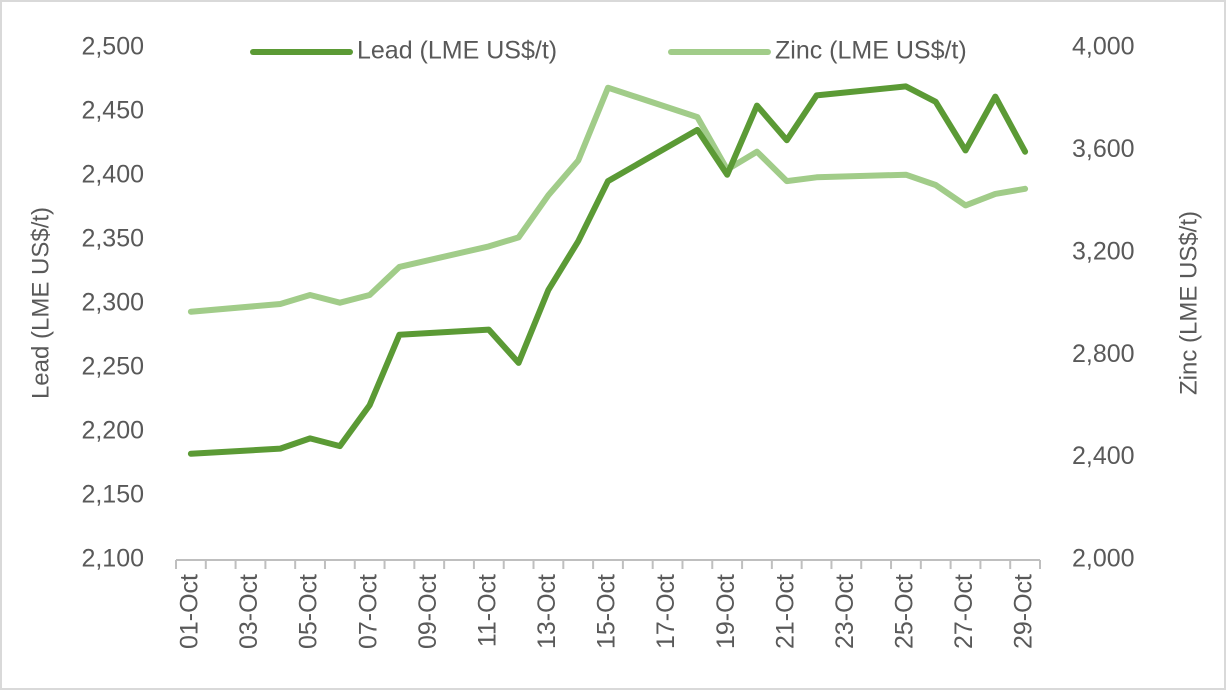 The image size is (1226, 690). What do you see at coordinates (1103, 354) in the screenshot?
I see `right-tick-label: 2,800` at bounding box center [1103, 354].